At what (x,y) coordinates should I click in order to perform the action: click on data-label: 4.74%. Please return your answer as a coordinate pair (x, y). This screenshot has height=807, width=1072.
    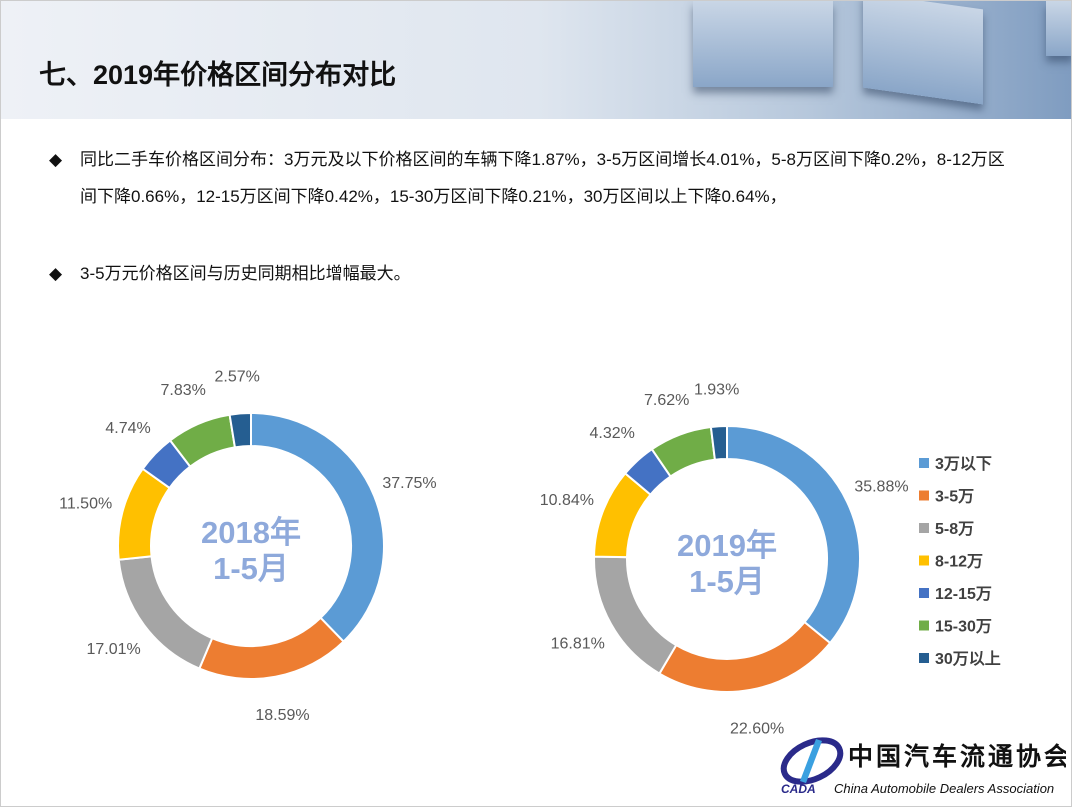
    Looking at the image, I should click on (127, 428).